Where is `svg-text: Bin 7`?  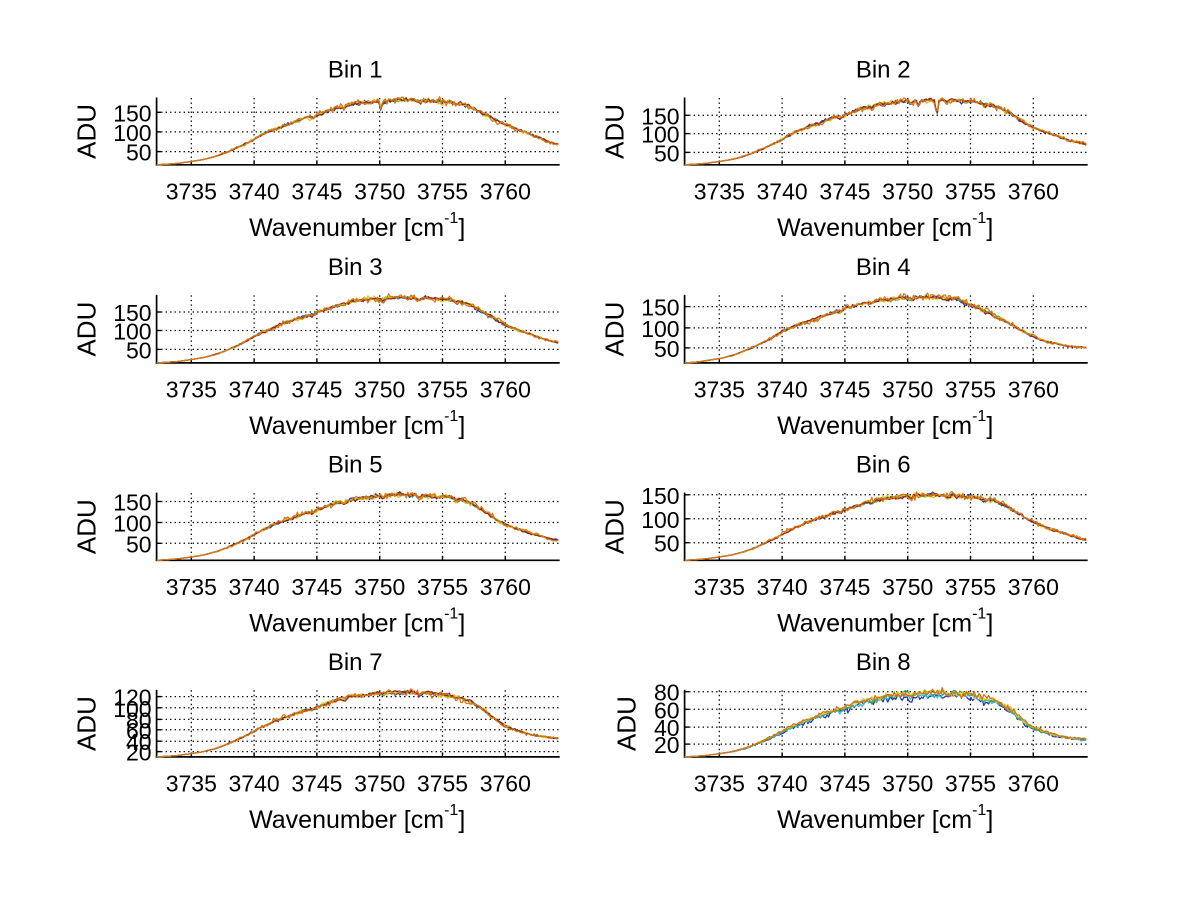
svg-text: Bin 7 is located at coordinates (355, 662).